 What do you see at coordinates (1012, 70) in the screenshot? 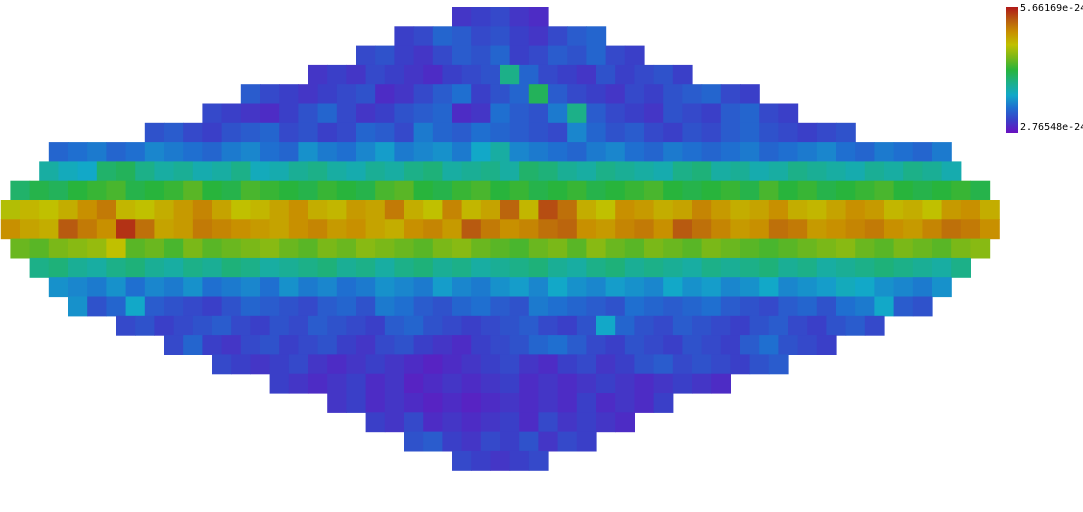
I see `colorbar` at bounding box center [1012, 70].